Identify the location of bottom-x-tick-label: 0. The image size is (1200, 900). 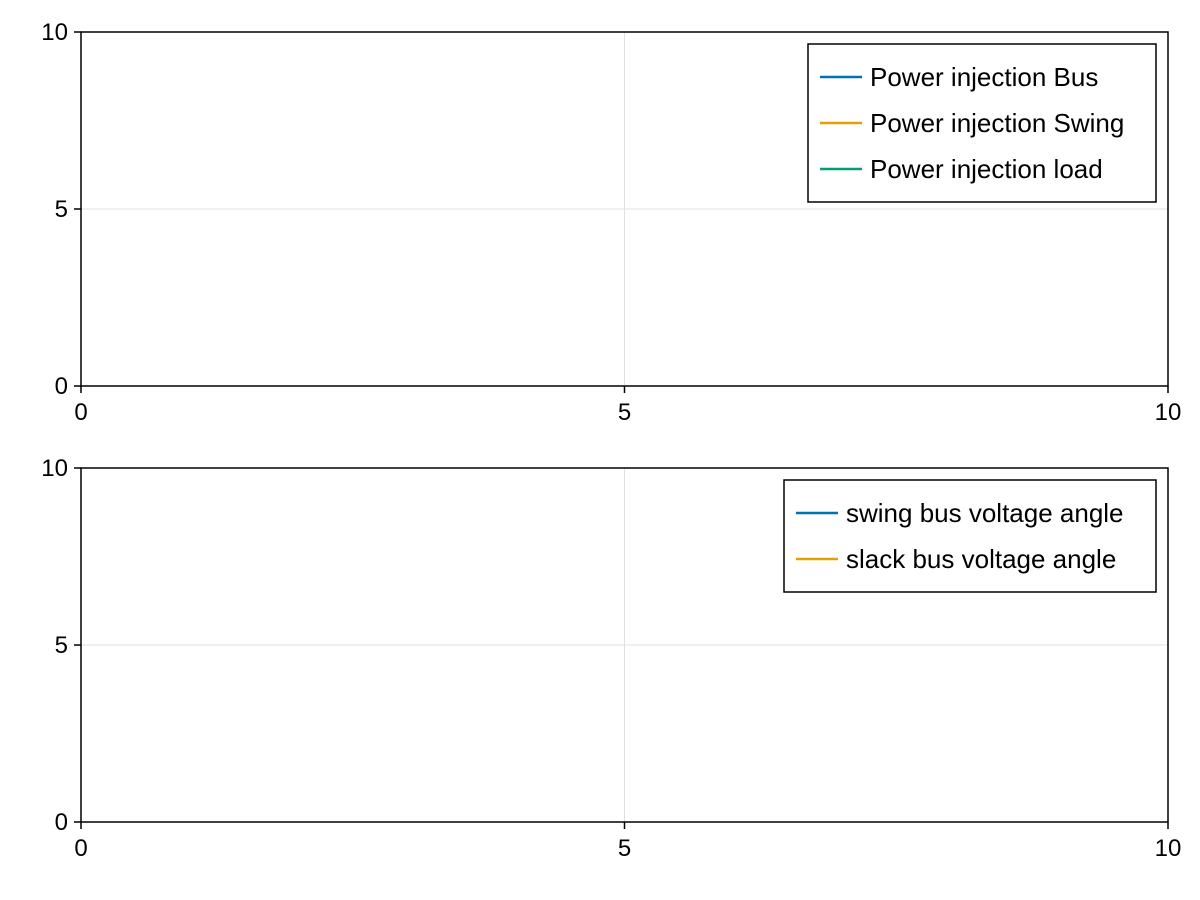
(80, 848).